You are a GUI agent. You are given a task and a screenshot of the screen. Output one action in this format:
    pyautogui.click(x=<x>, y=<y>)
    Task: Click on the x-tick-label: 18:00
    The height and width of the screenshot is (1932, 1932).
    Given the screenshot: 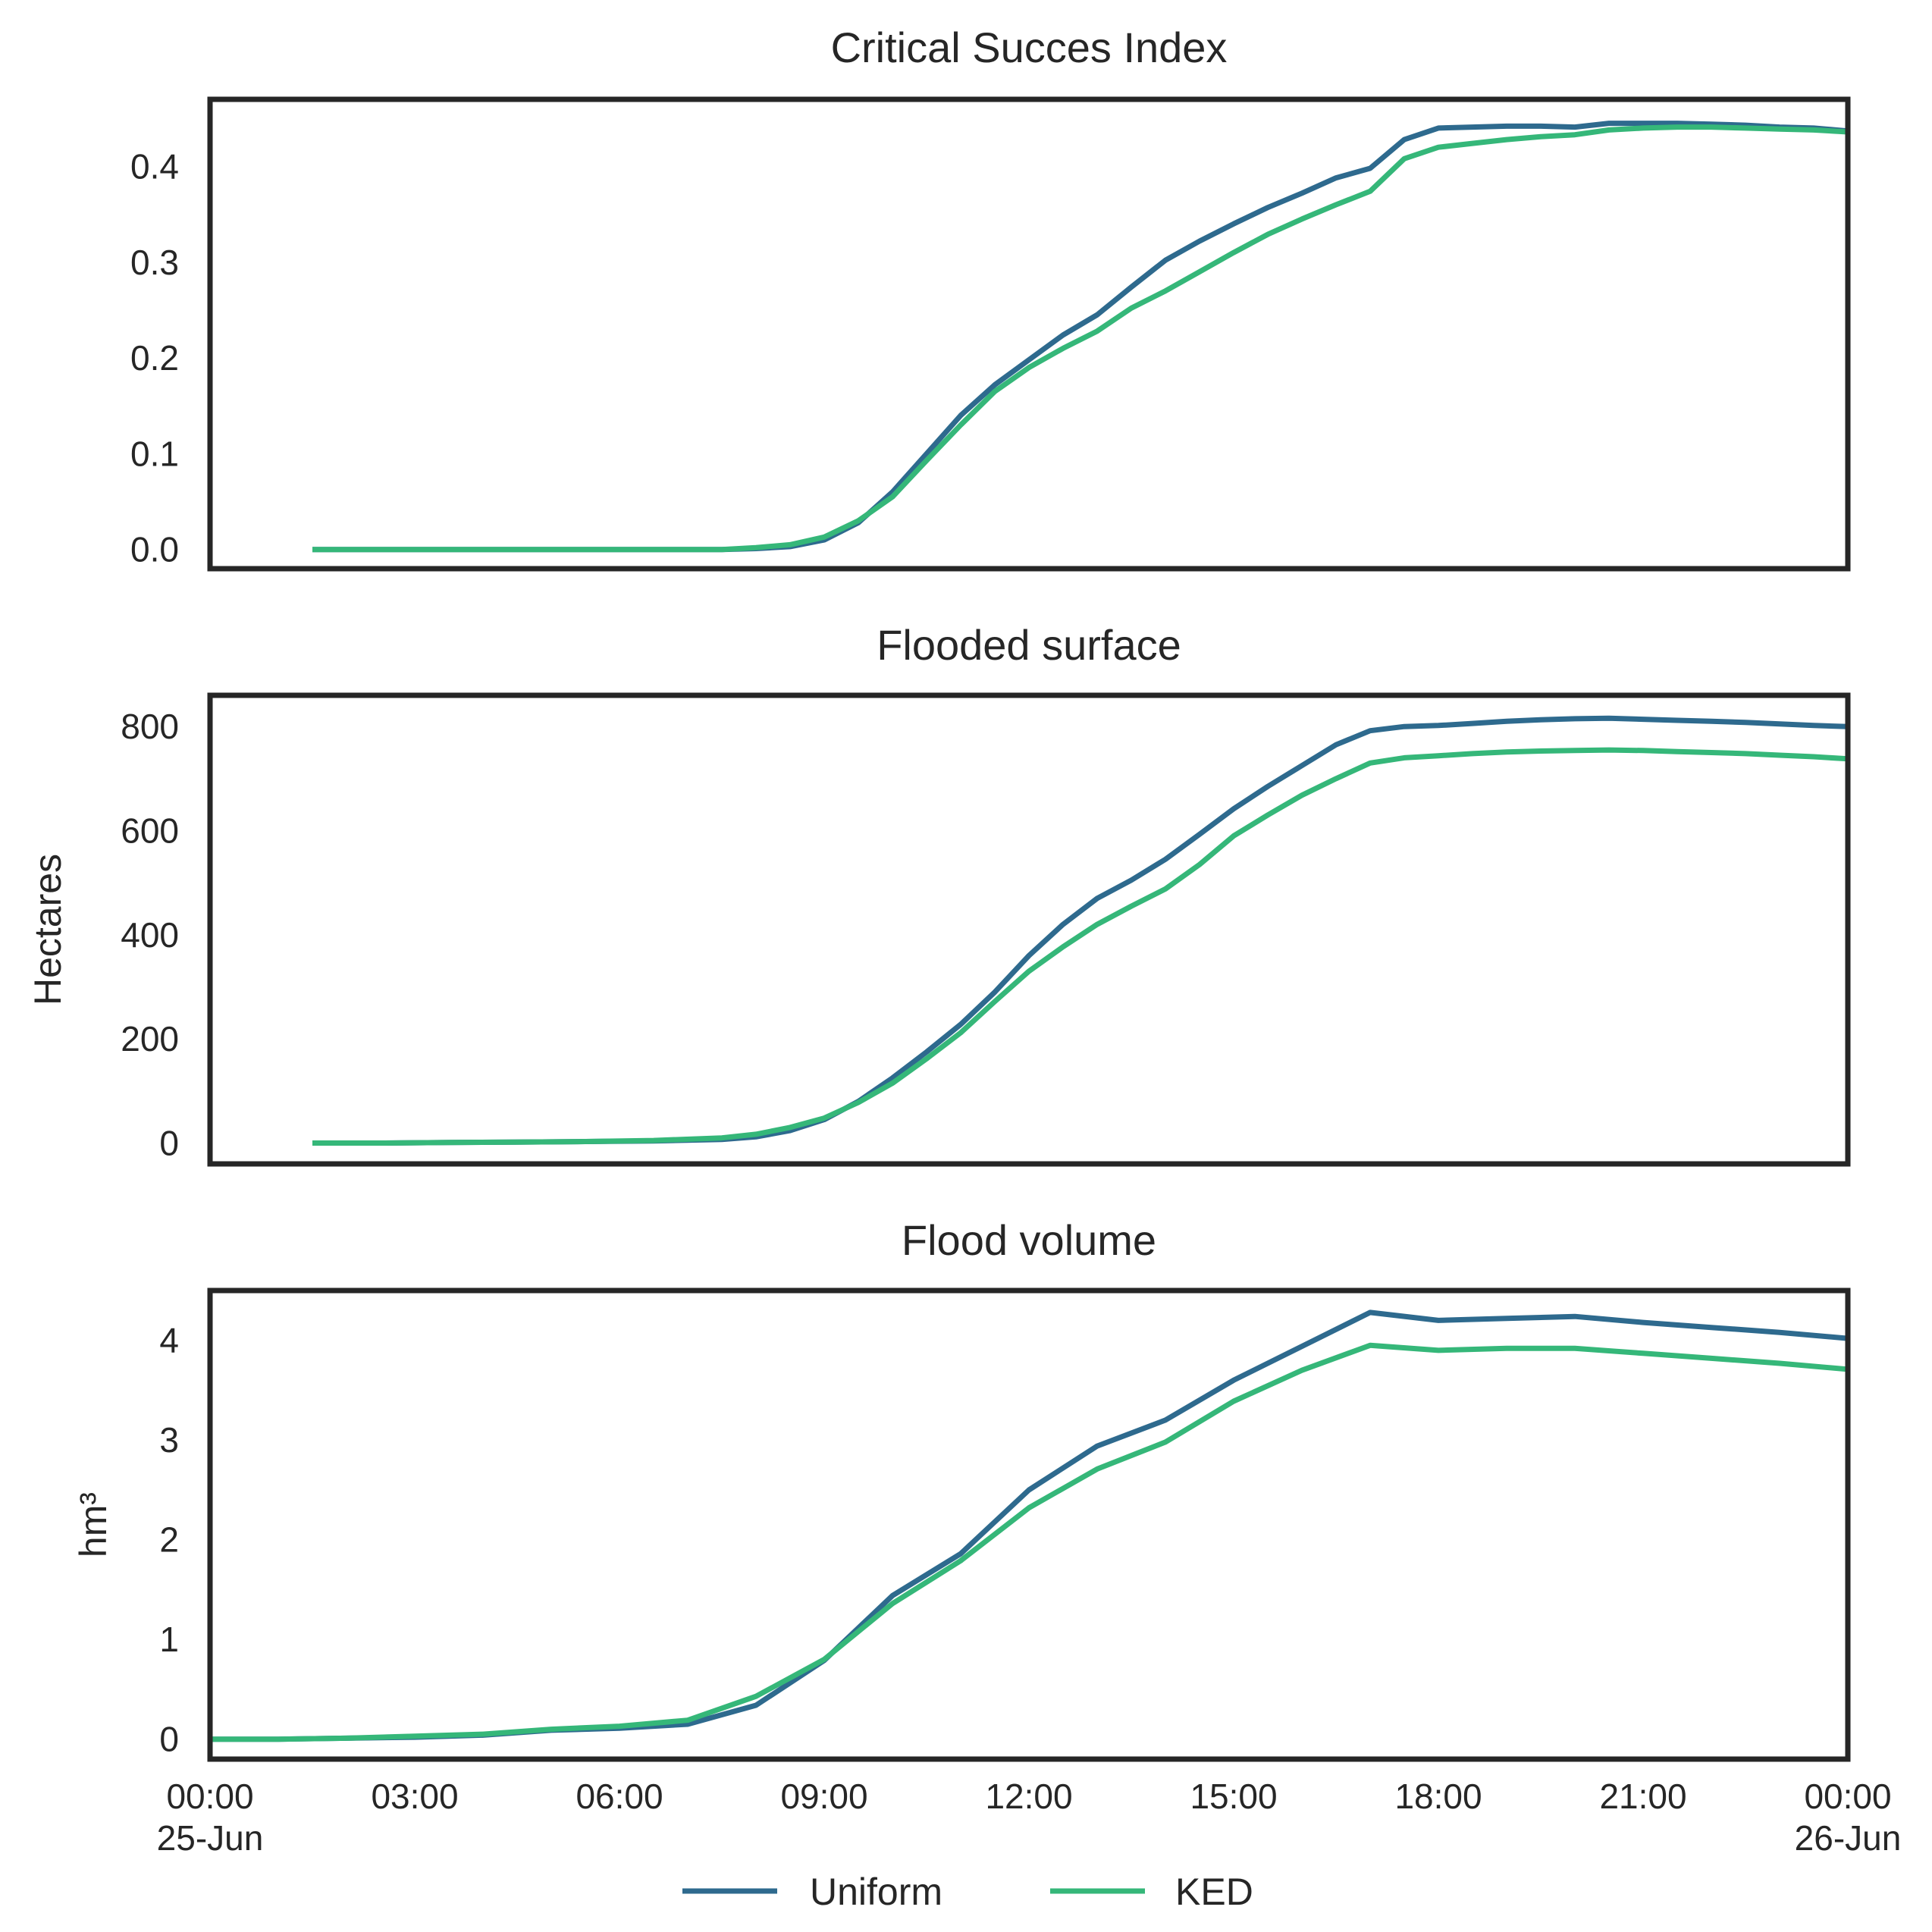 What is the action you would take?
    pyautogui.click(x=1438, y=1796)
    